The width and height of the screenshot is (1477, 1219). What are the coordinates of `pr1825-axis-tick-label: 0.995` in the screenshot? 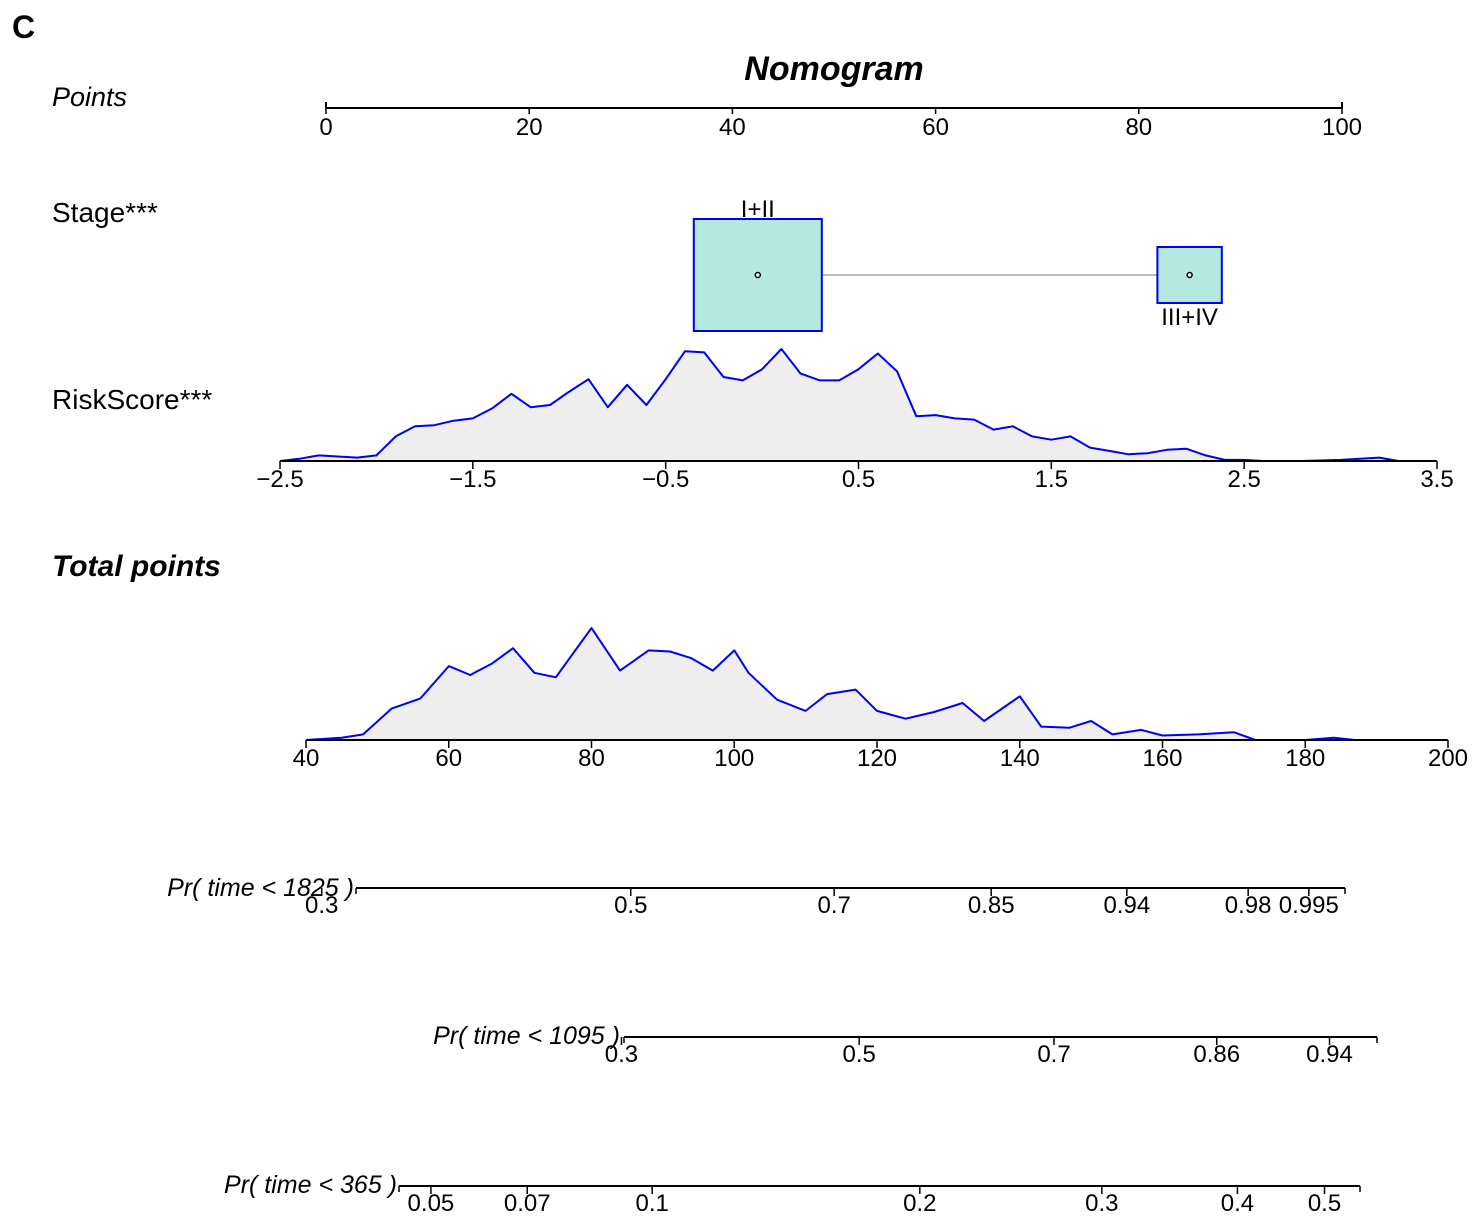 It's located at (1309, 905).